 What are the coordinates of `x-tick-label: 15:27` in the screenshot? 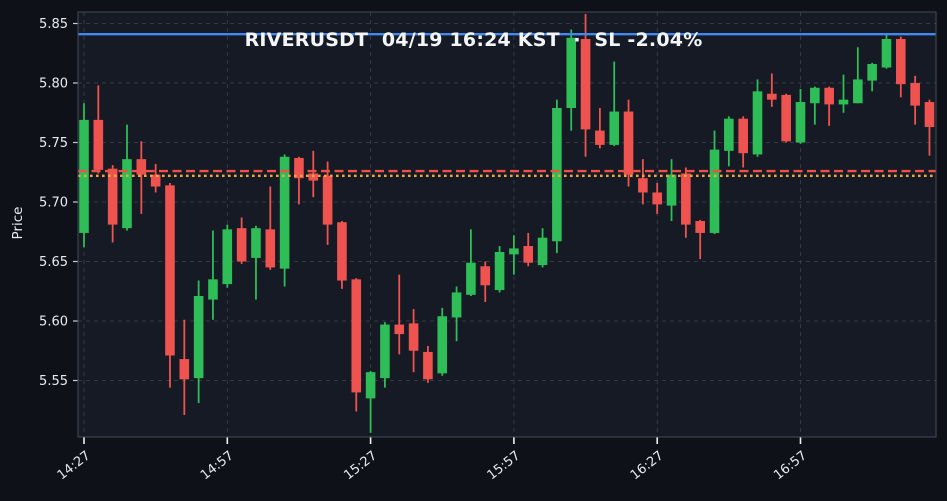 It's located at (360, 465).